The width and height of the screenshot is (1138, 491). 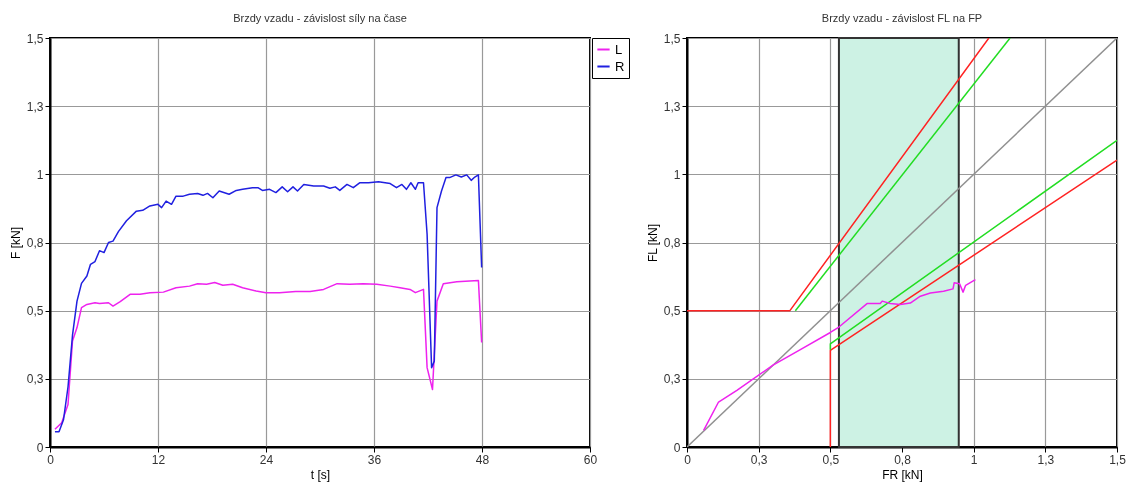 What do you see at coordinates (266, 459) in the screenshot?
I see `x-tick-label: 24` at bounding box center [266, 459].